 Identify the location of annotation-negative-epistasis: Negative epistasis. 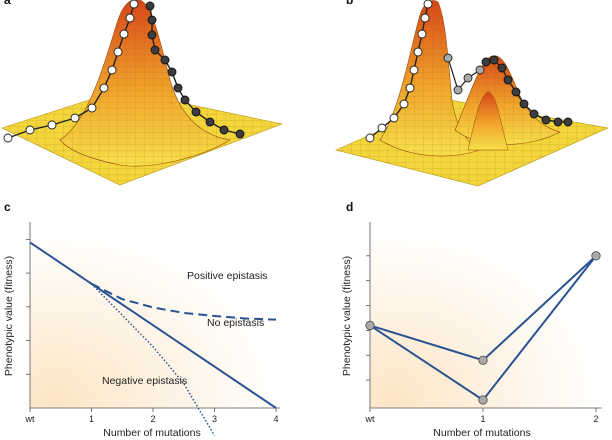
(144, 381).